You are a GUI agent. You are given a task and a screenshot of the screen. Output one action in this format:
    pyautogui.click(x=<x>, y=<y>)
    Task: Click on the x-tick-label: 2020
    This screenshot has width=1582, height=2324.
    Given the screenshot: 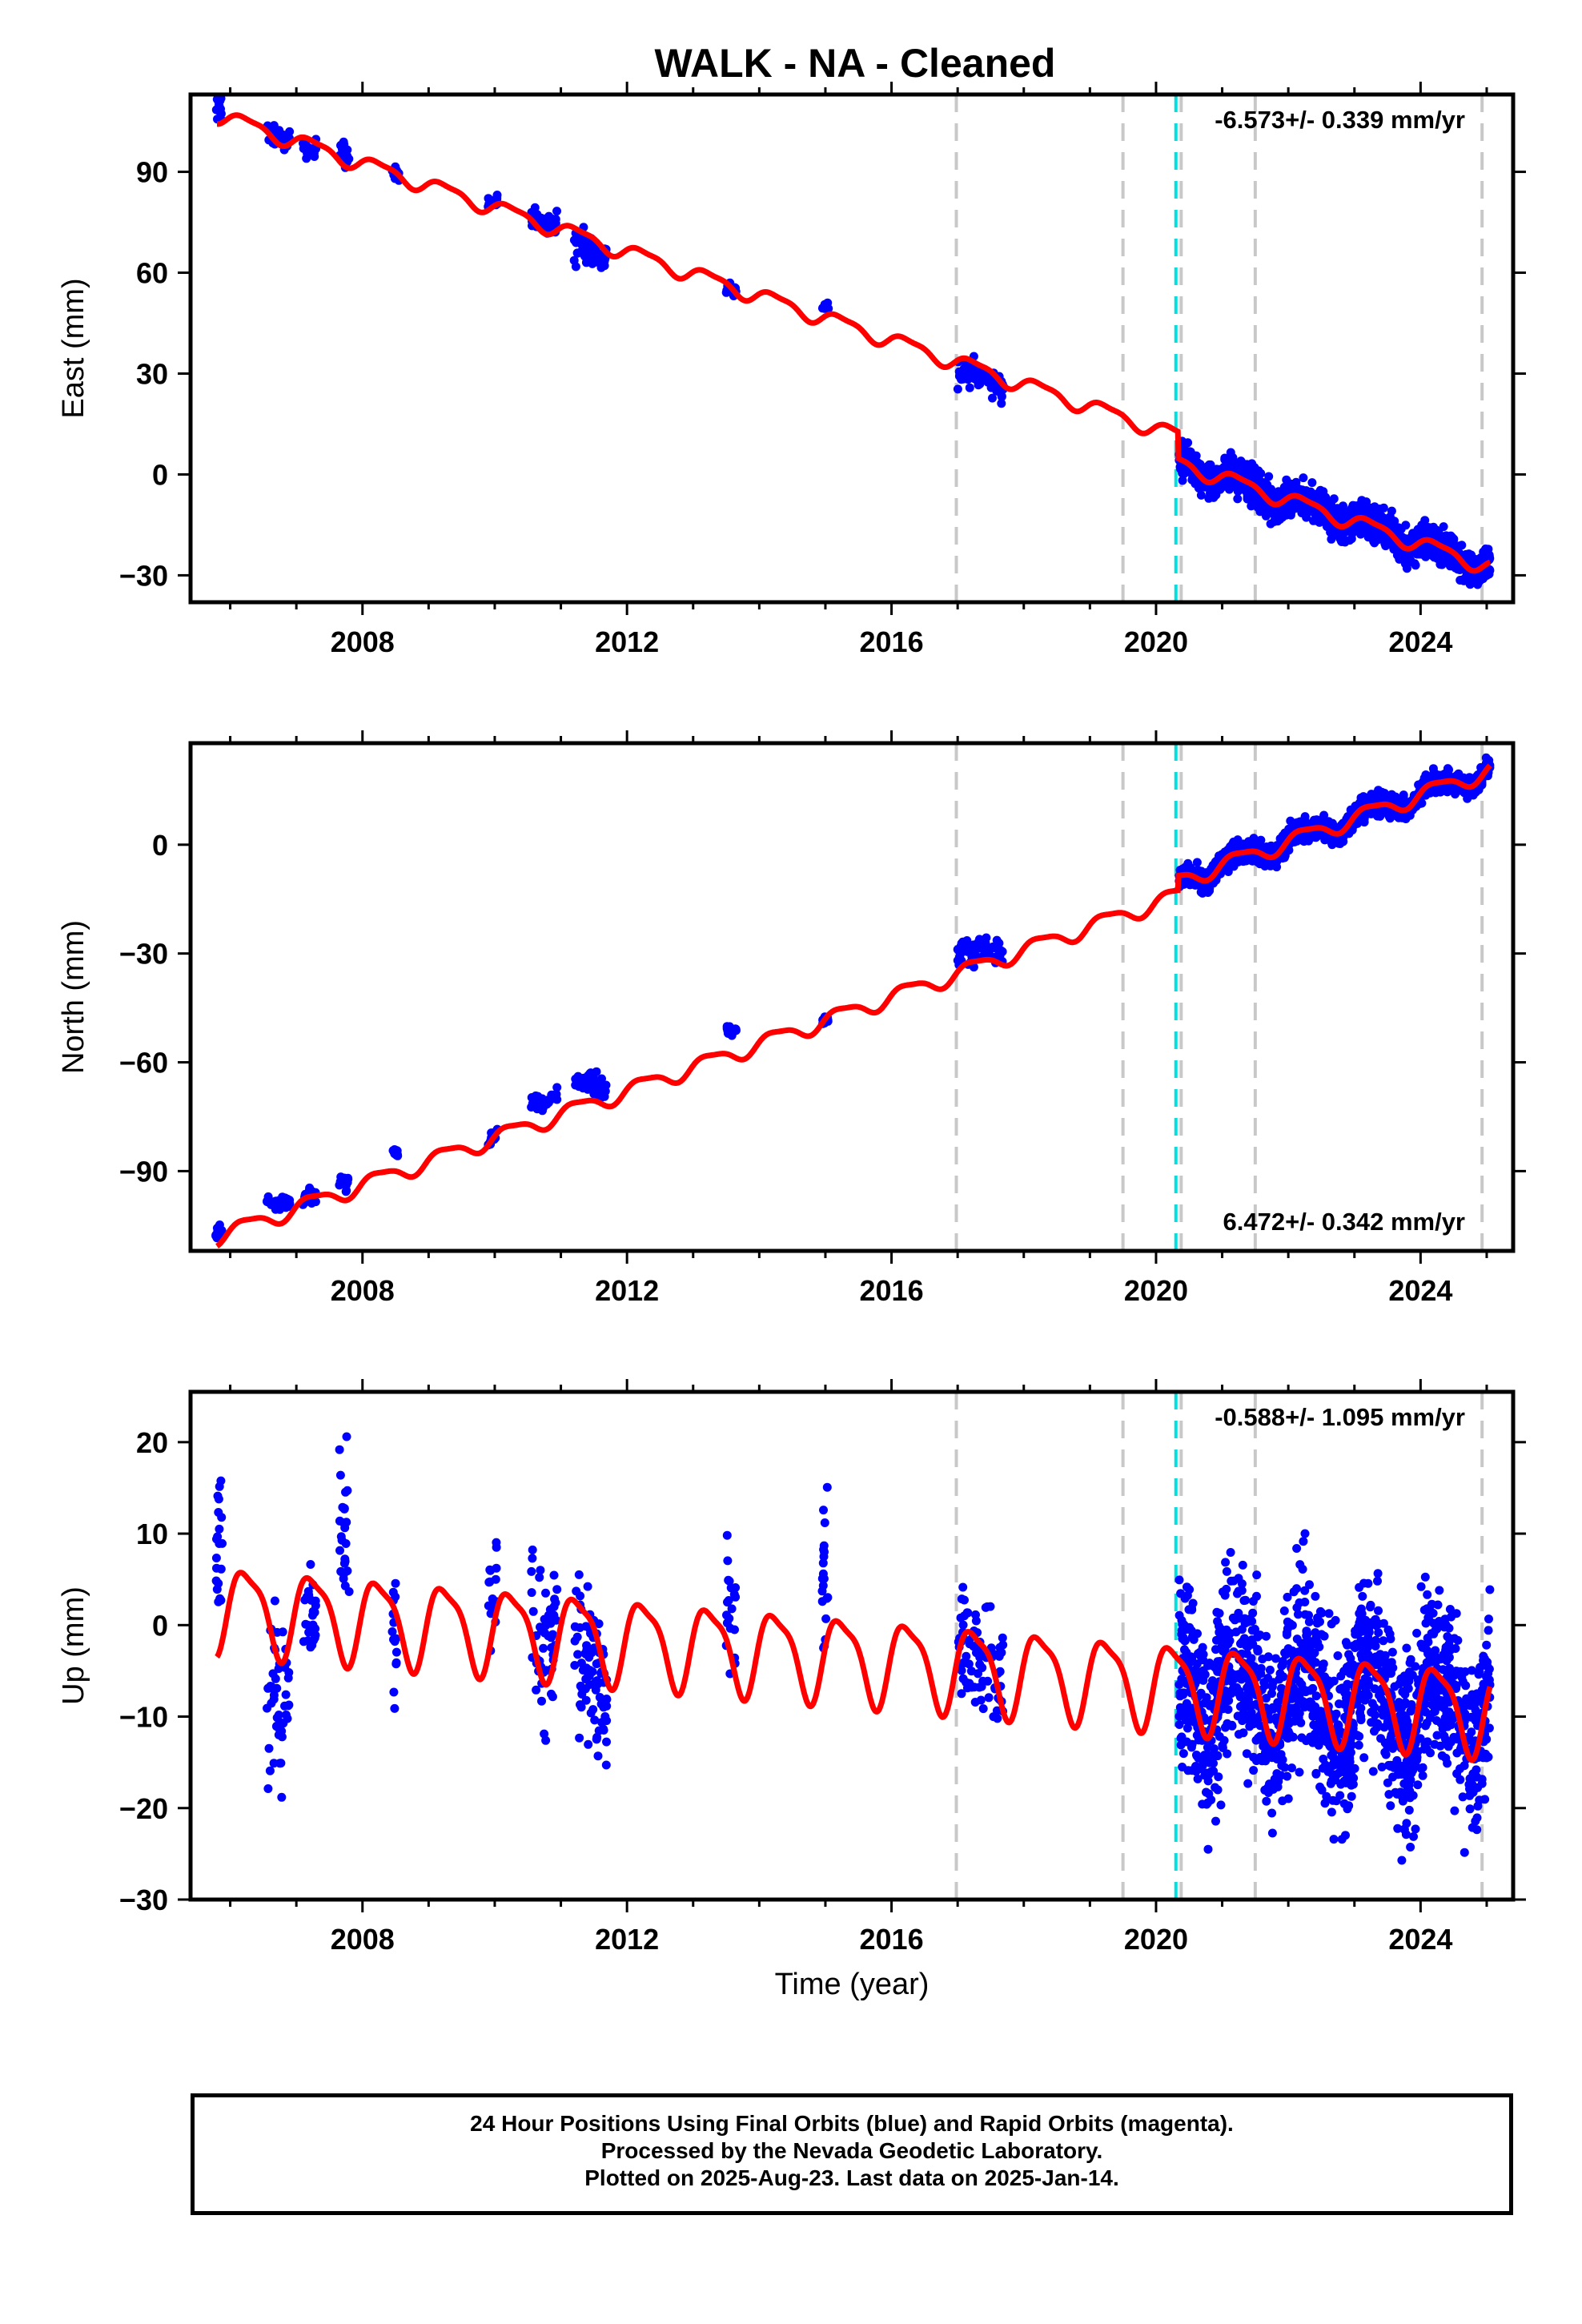 What is the action you would take?
    pyautogui.click(x=1156, y=641)
    